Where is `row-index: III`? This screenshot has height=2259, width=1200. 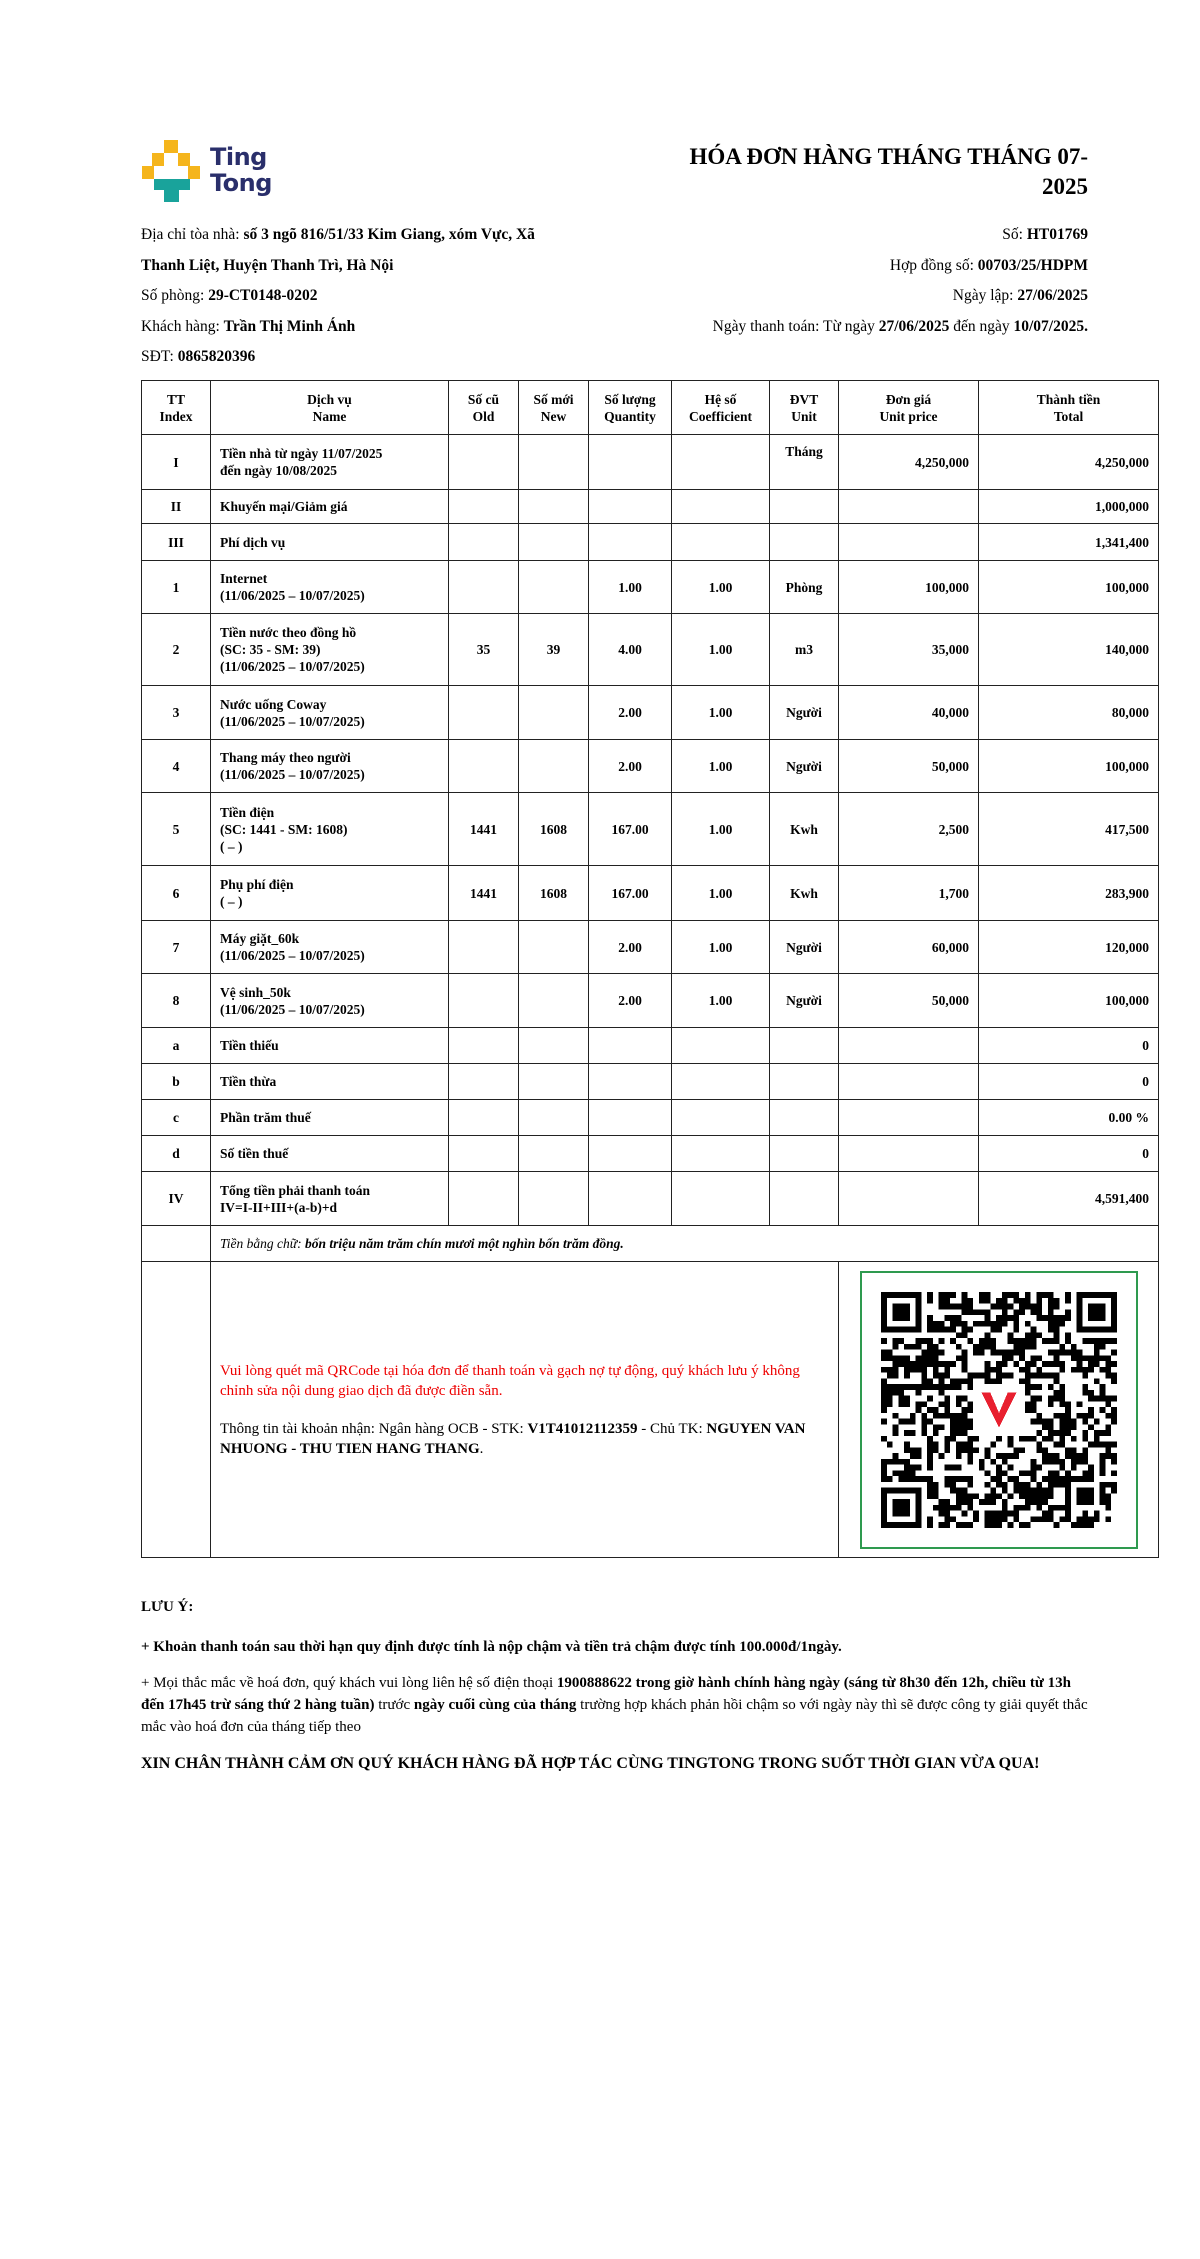
row-index: III is located at coordinates (176, 542).